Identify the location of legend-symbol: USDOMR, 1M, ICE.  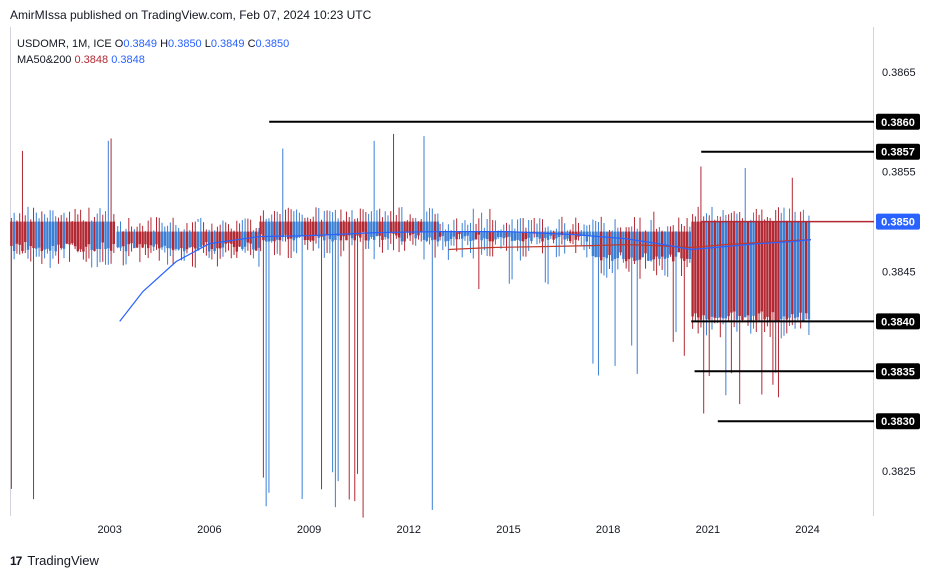
(64, 44).